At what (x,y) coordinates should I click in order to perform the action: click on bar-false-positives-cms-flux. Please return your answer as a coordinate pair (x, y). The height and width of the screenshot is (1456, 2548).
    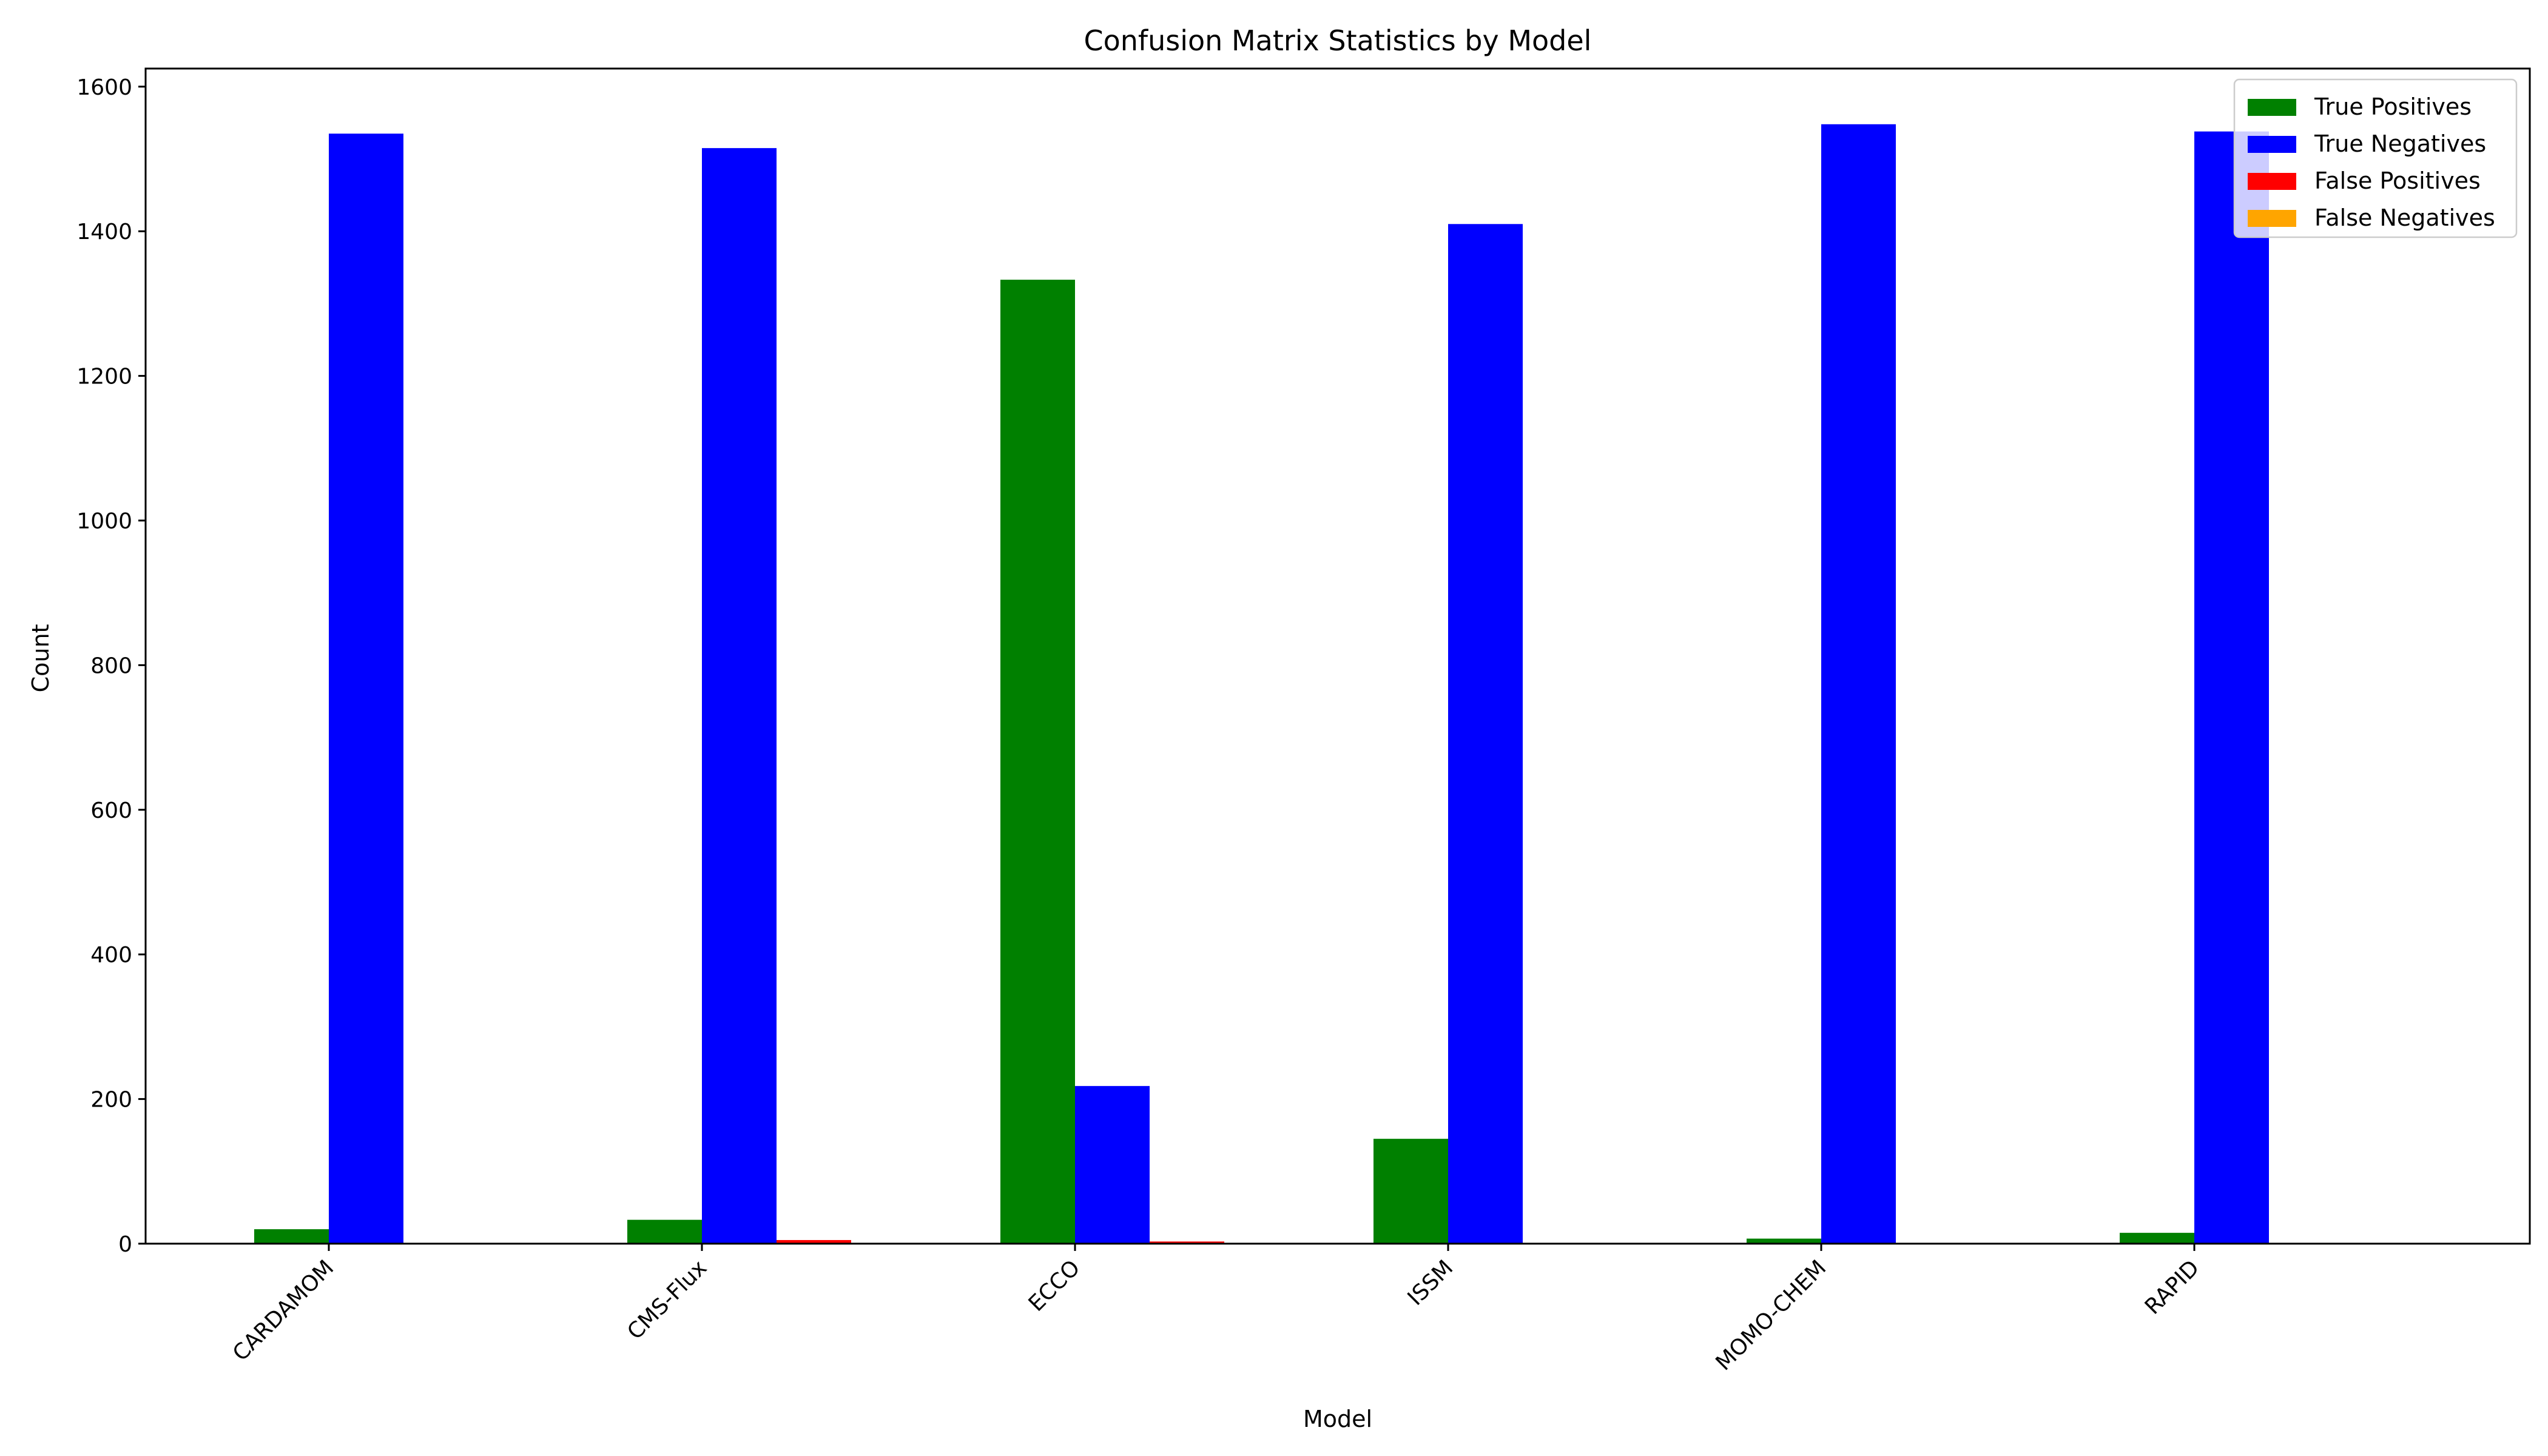
    Looking at the image, I should click on (814, 1242).